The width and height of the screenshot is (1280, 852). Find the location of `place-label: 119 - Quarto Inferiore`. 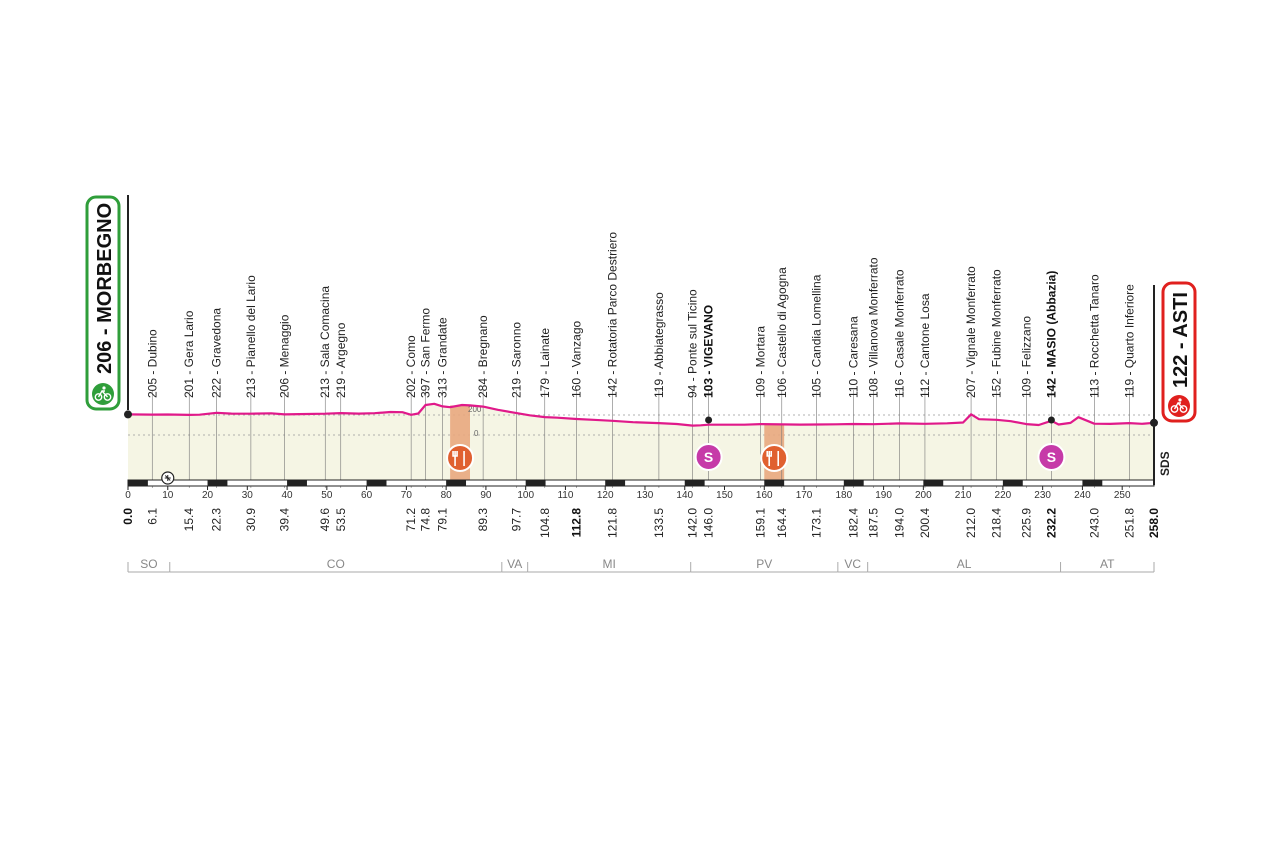

place-label: 119 - Quarto Inferiore is located at coordinates (1129, 341).